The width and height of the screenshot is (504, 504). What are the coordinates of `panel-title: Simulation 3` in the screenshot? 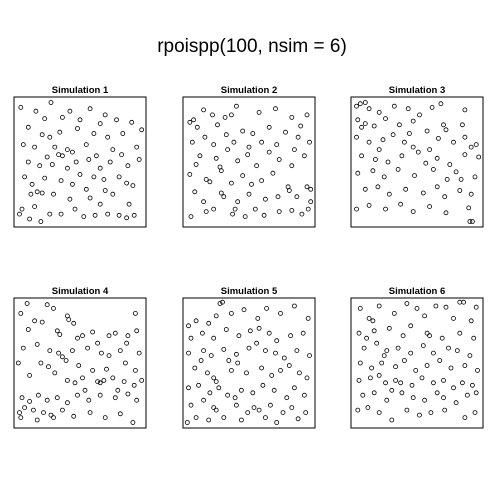 It's located at (417, 90).